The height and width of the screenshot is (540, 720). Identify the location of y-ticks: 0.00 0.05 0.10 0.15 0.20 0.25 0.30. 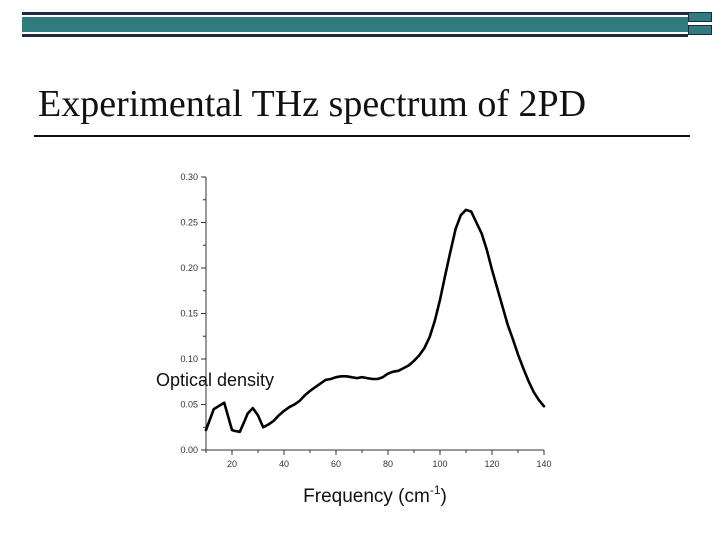
(193, 313).